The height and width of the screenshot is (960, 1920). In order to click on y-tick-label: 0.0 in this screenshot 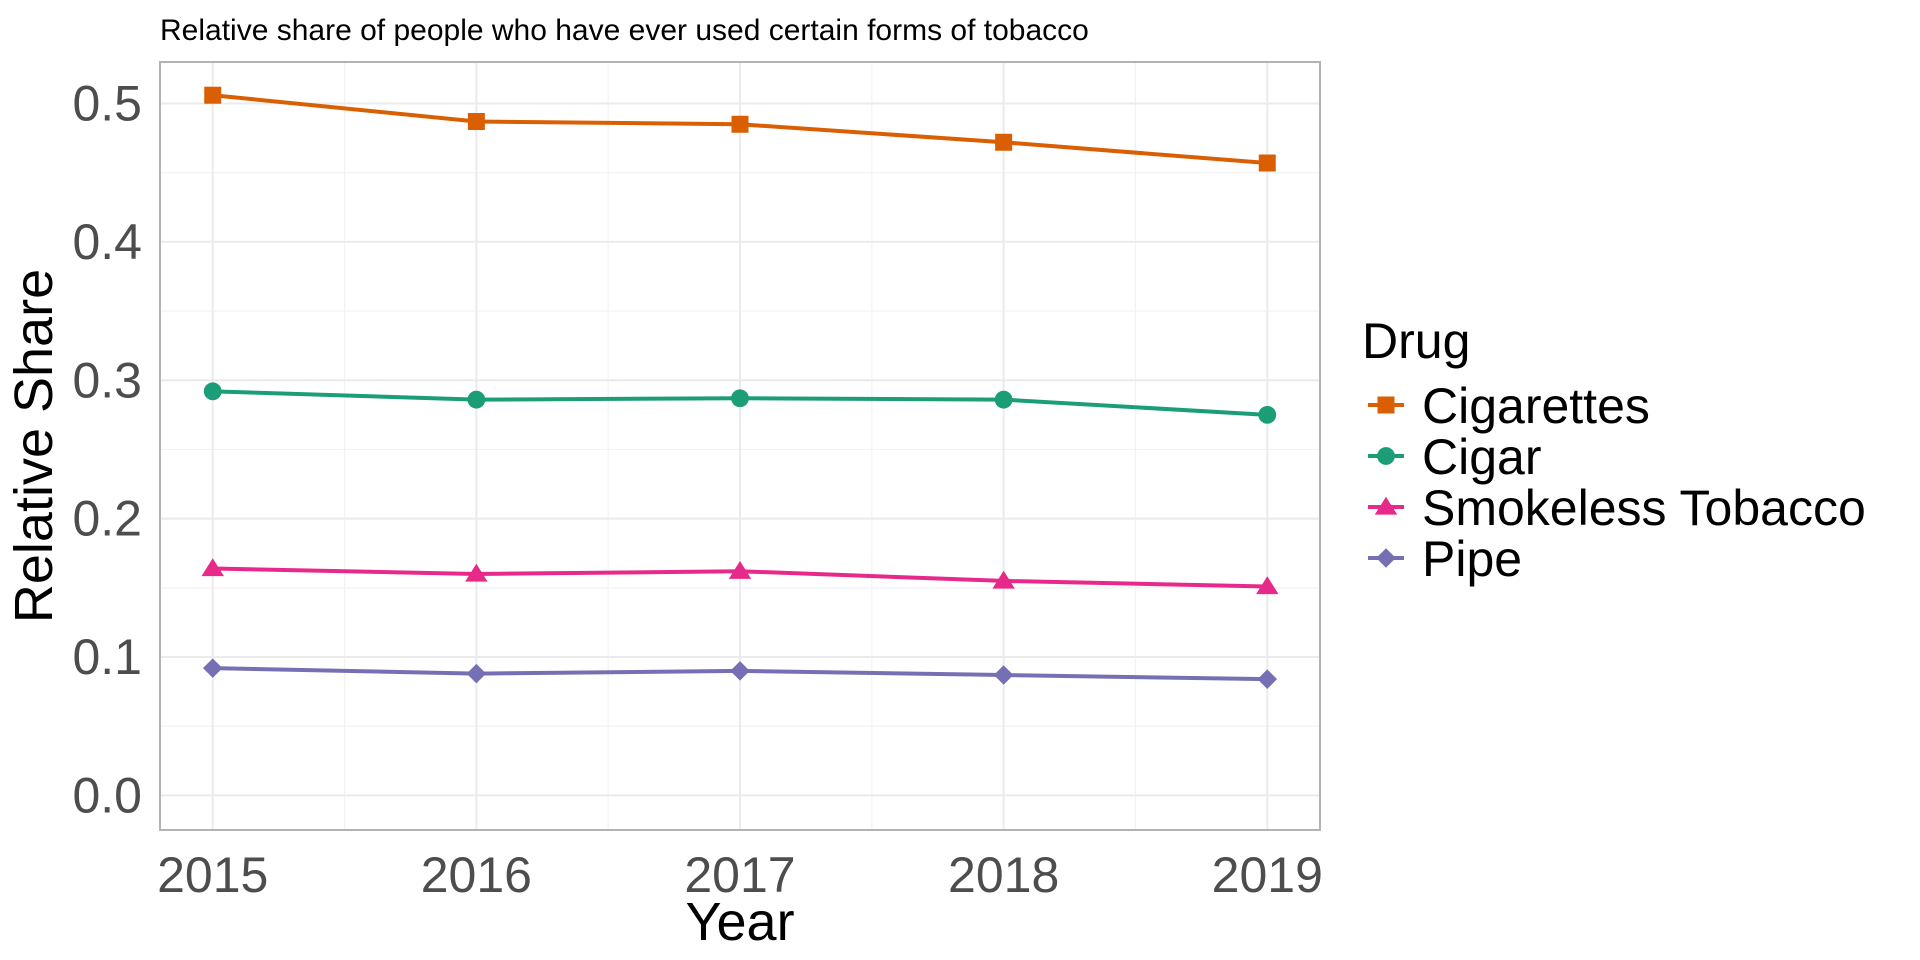, I will do `click(107, 795)`.